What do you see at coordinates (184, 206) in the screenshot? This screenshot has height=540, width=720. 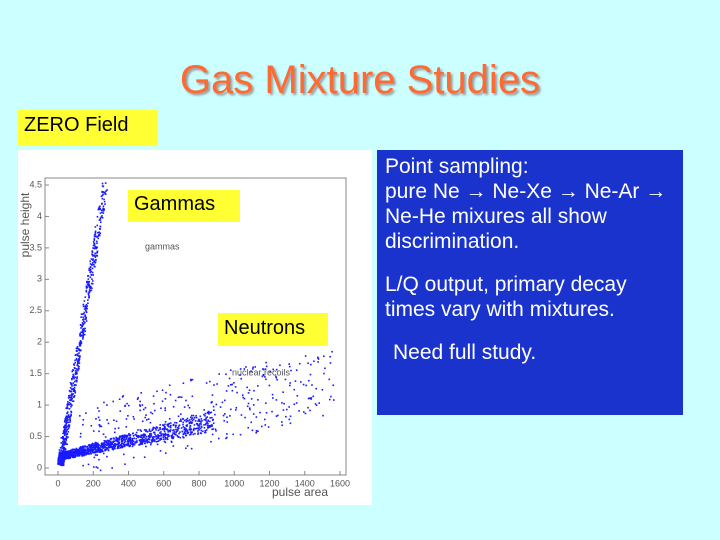 I see `gammas-label: Gammas` at bounding box center [184, 206].